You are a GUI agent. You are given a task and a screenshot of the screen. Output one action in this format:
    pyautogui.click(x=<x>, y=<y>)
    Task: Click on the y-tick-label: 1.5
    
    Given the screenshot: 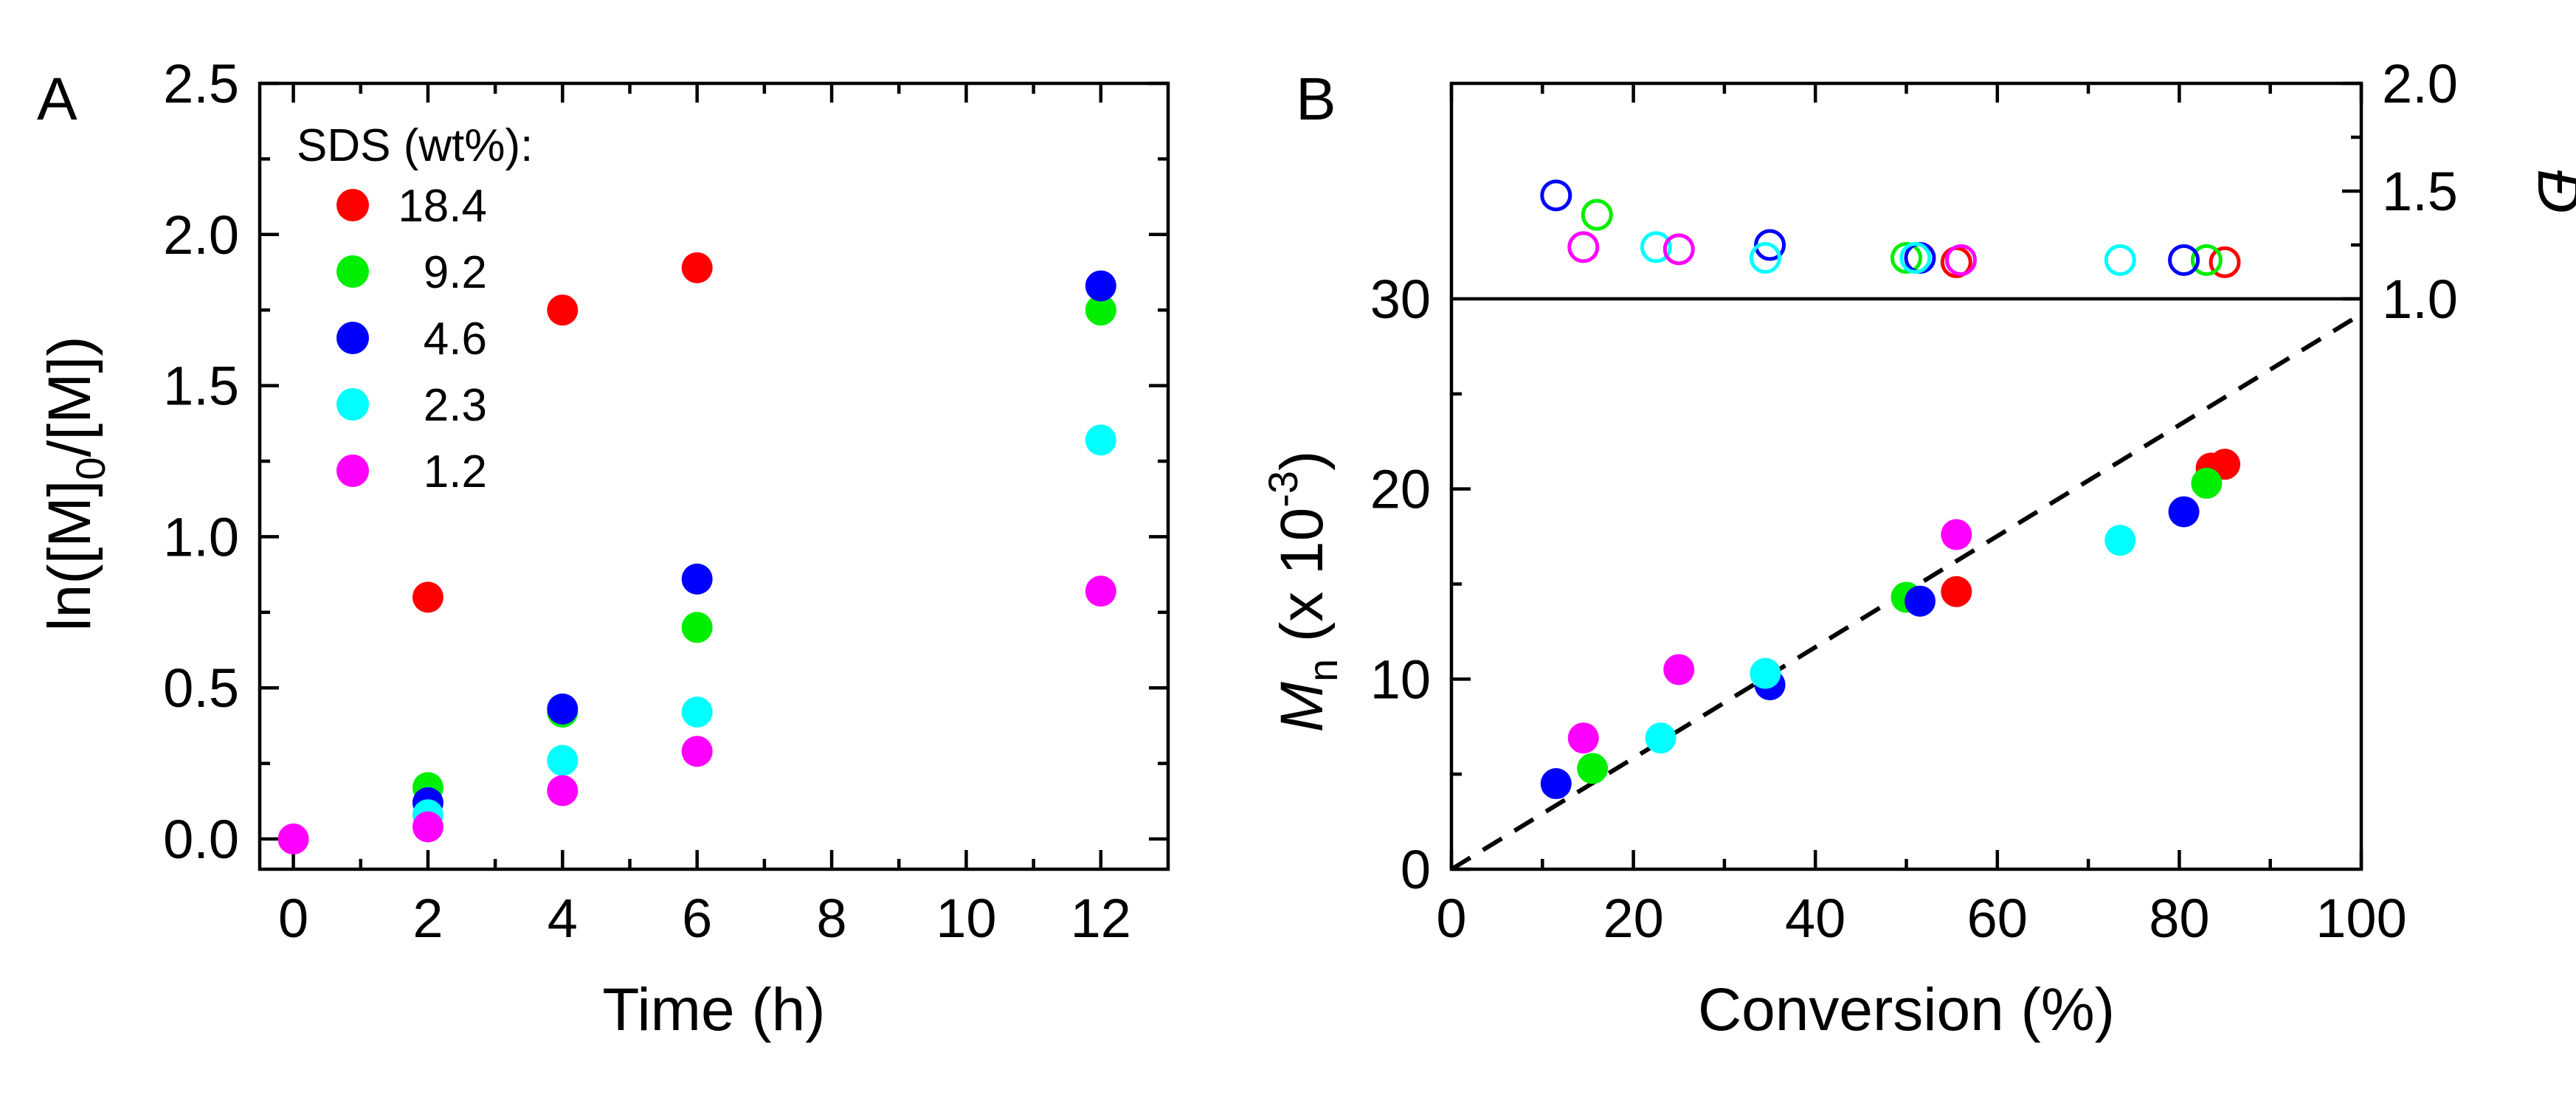 What is the action you would take?
    pyautogui.click(x=201, y=386)
    